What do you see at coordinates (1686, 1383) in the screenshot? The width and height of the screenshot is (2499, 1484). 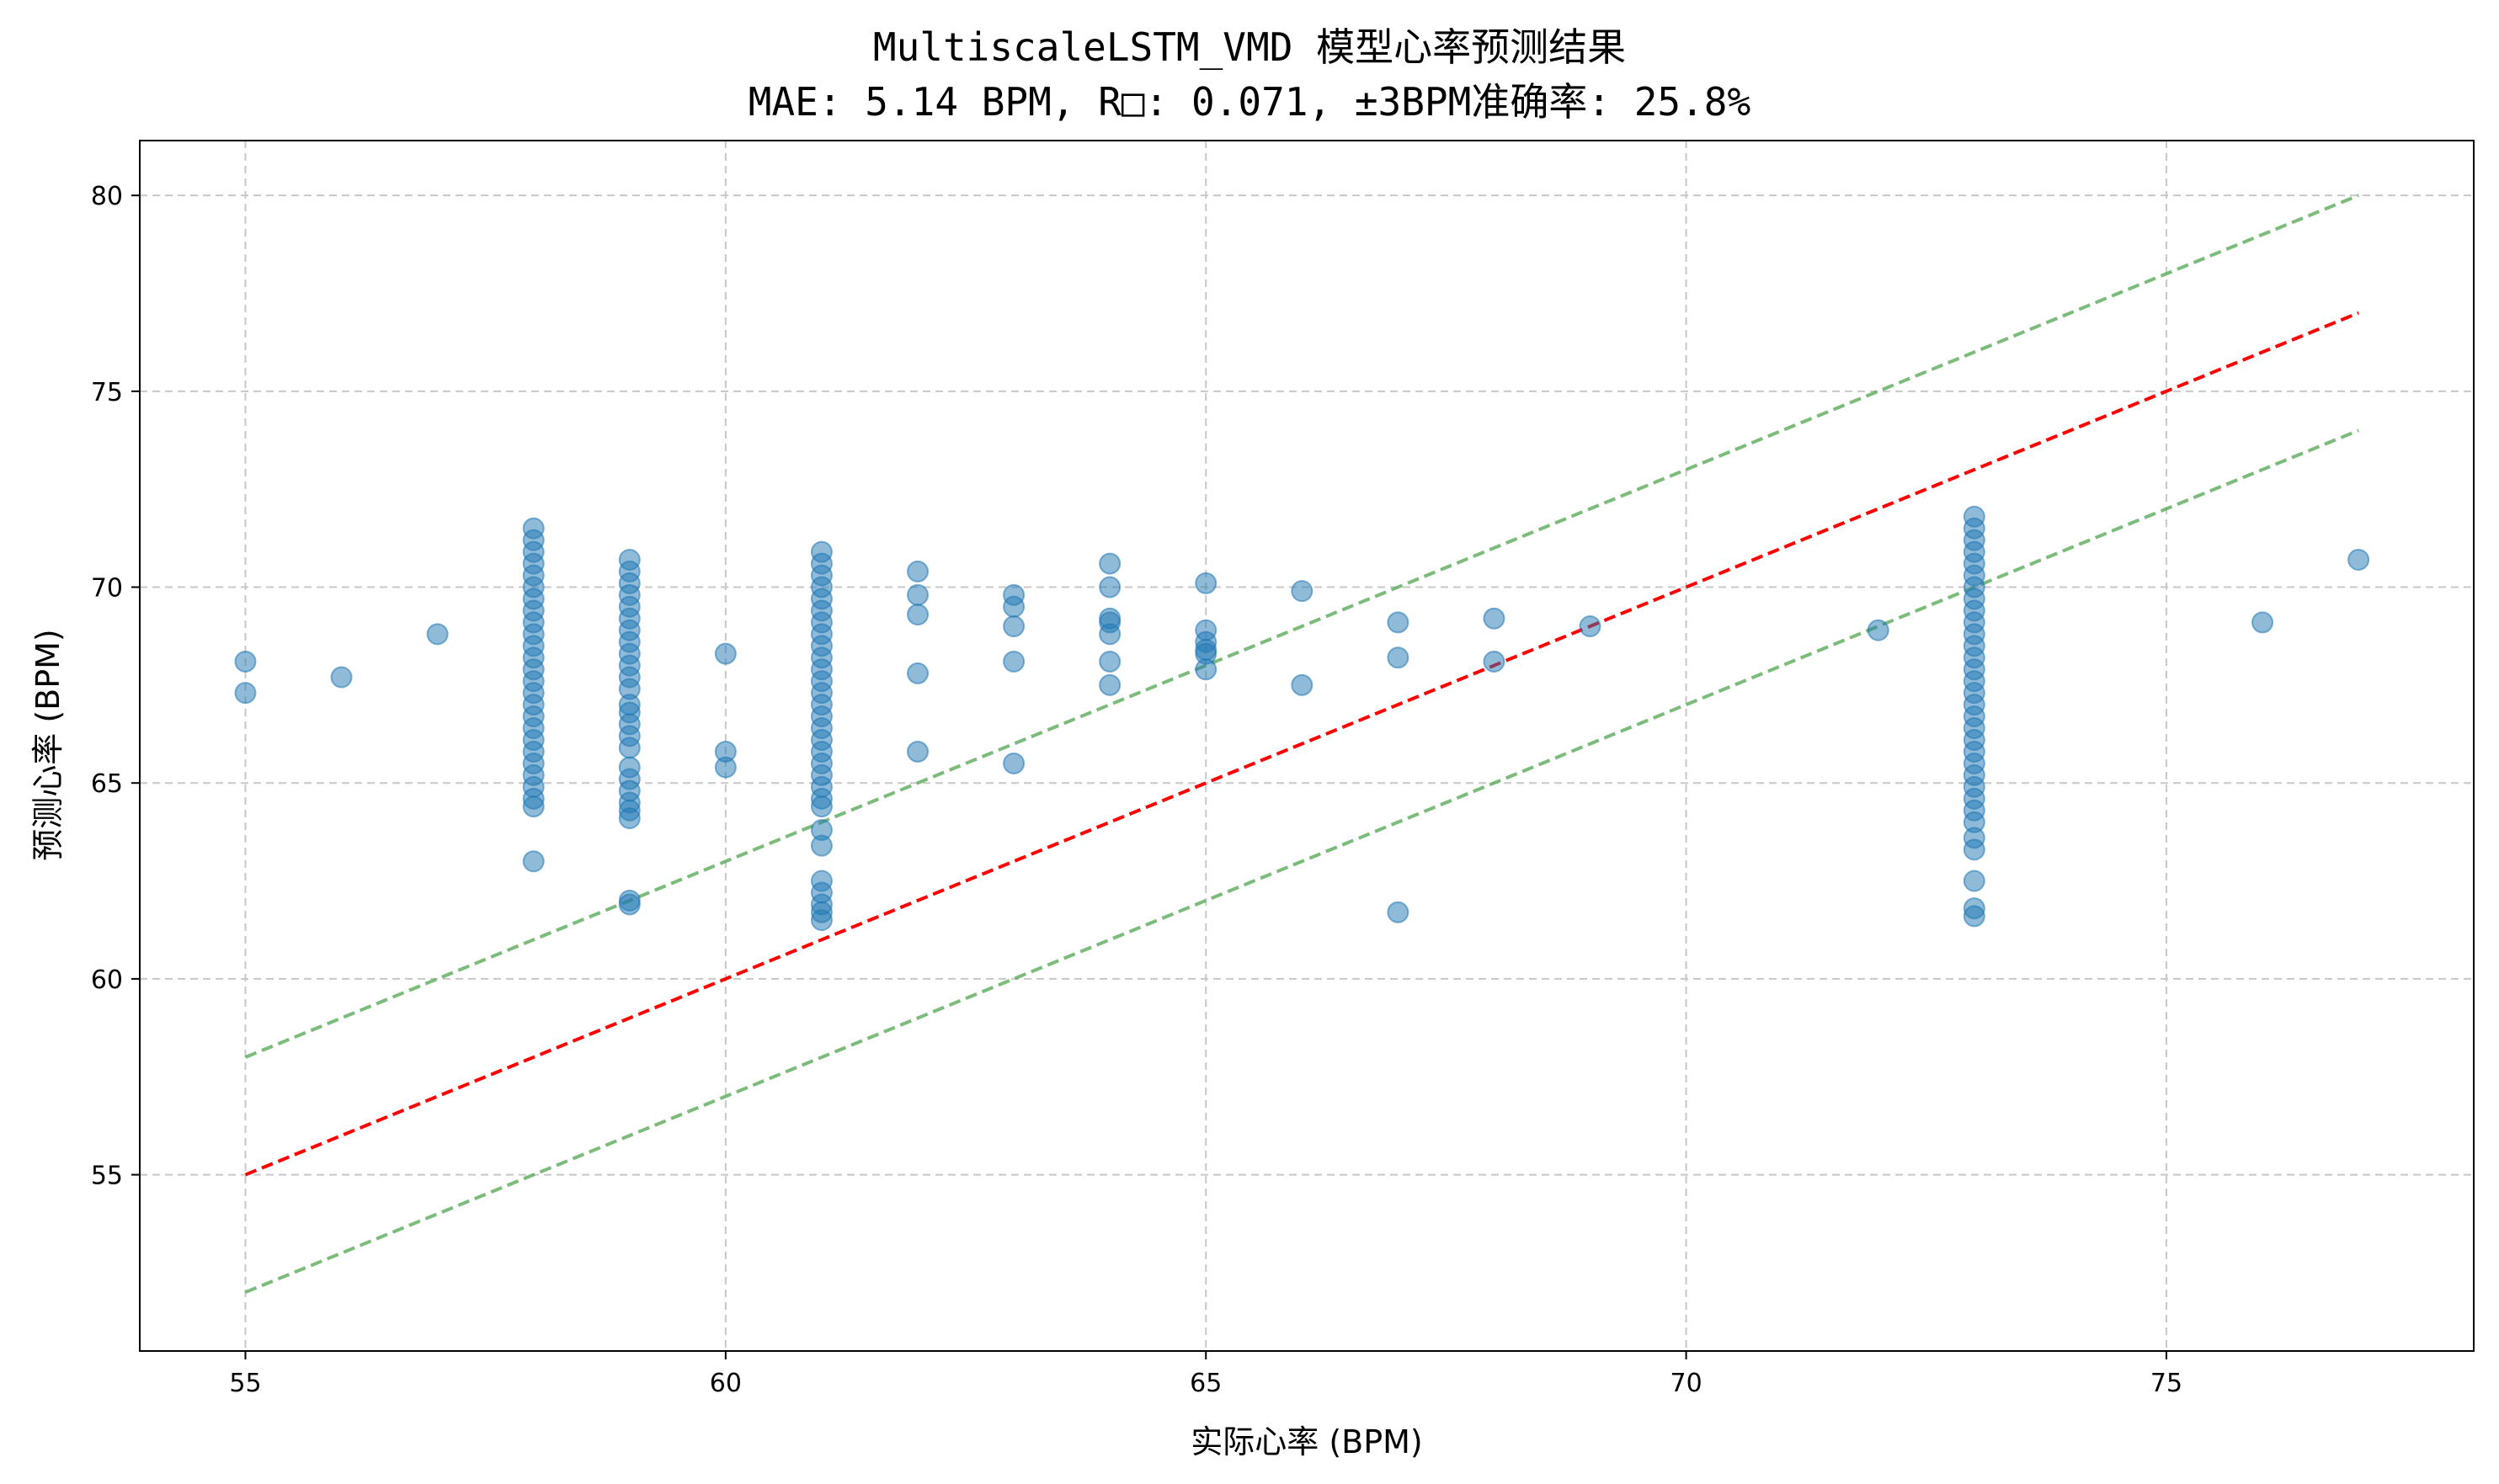 I see `x-tick-label: 70` at bounding box center [1686, 1383].